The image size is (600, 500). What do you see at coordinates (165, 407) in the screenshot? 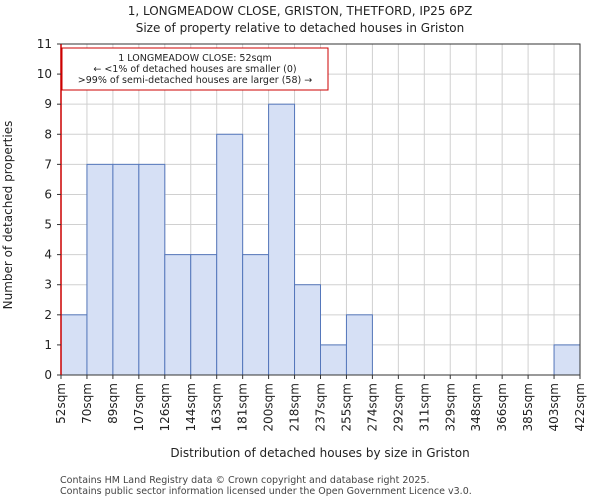
I see `x-tick-label: 126sqm` at bounding box center [165, 407].